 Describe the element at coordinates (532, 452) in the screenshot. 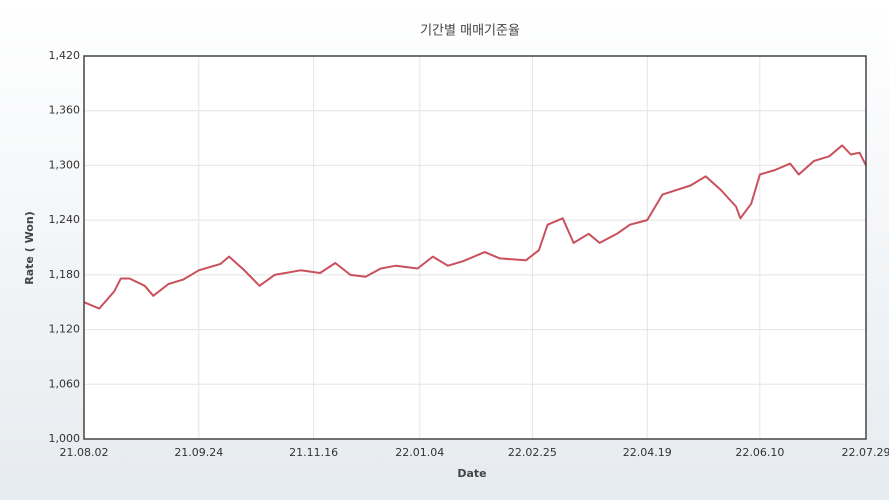

I see `x-tick-label: 22.02.25` at that location.